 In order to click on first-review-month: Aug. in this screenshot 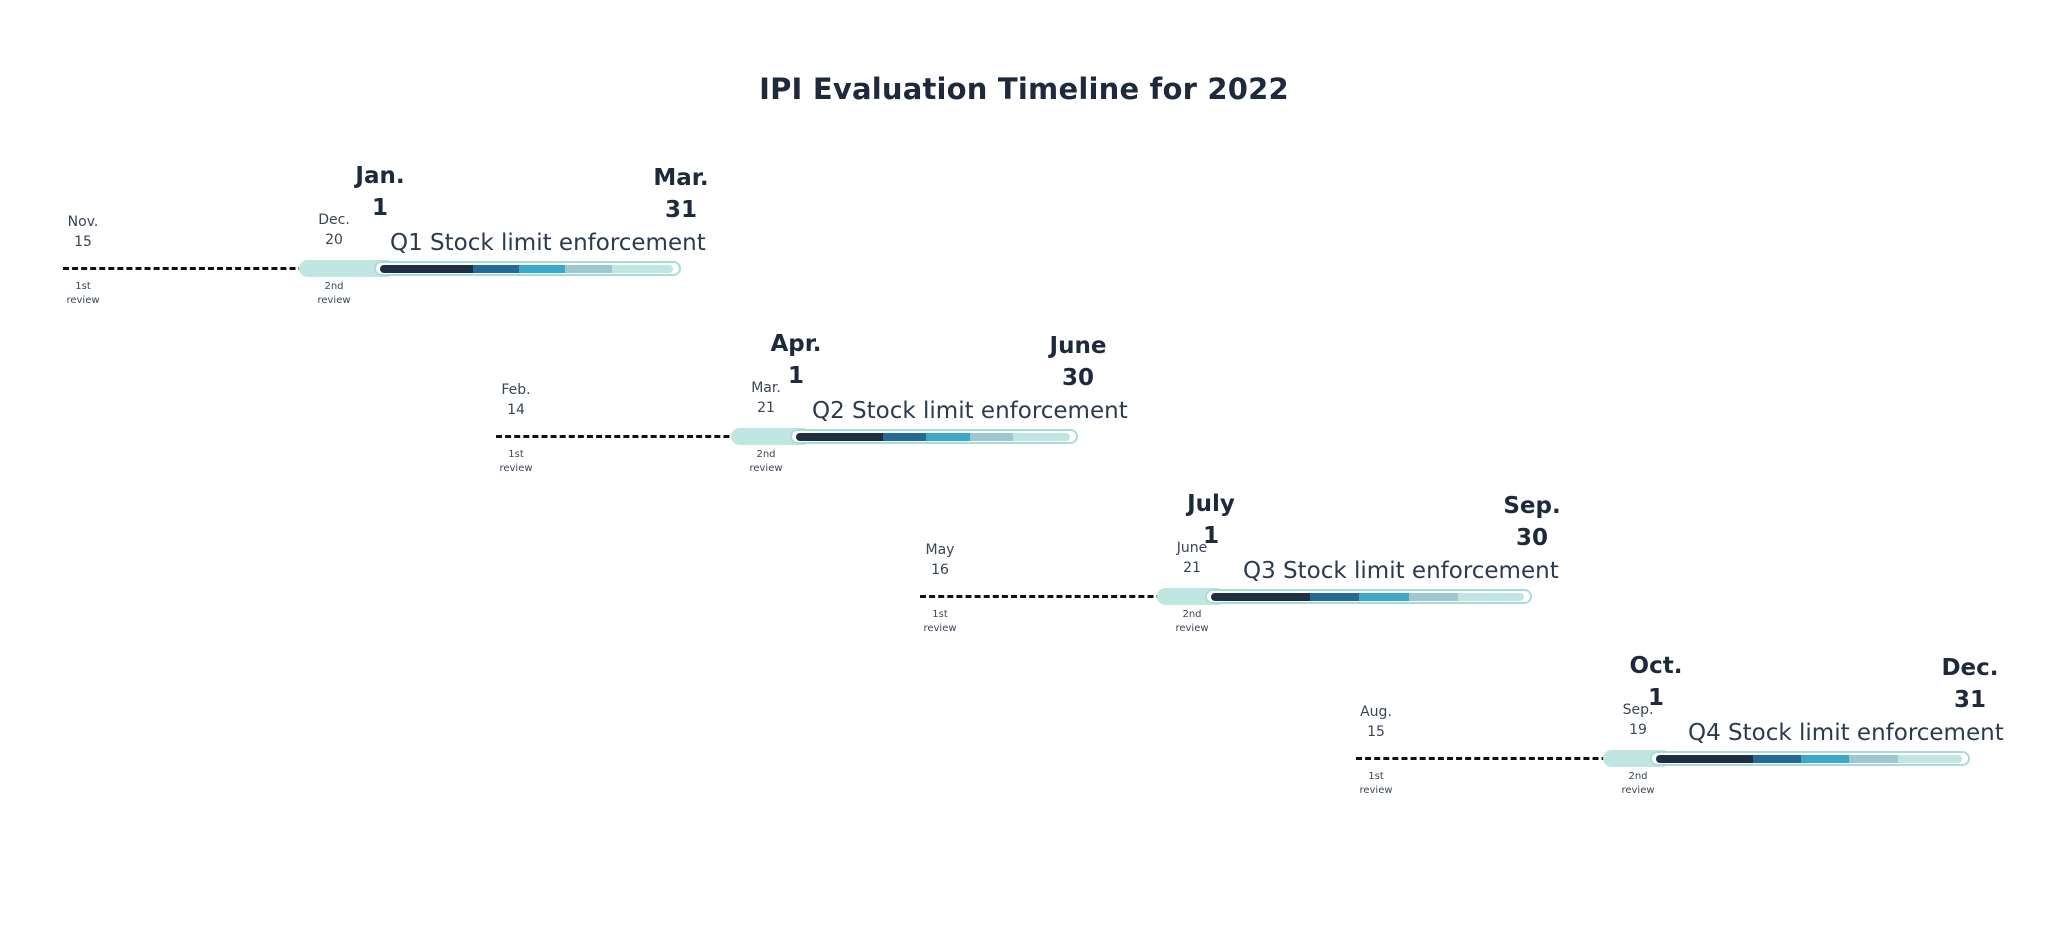, I will do `click(1376, 712)`.